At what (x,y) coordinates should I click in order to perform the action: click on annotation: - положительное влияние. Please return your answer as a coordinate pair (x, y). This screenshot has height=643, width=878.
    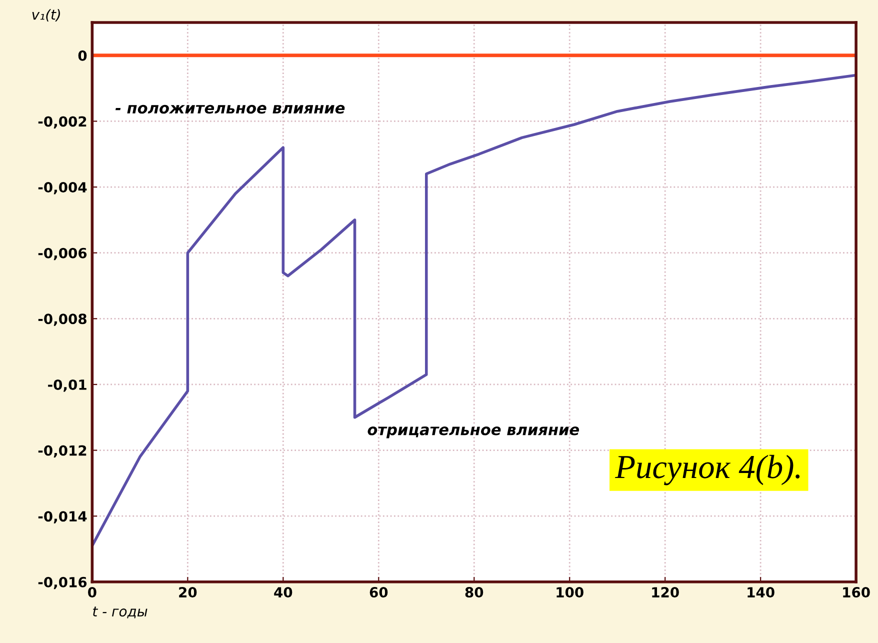
    Looking at the image, I should click on (230, 109).